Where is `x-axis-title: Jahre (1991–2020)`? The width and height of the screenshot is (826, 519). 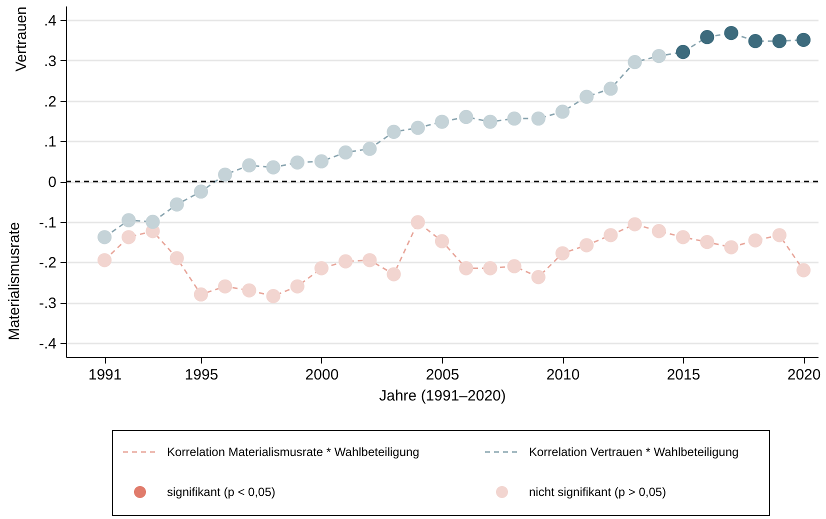
x-axis-title: Jahre (1991–2020) is located at coordinates (442, 396).